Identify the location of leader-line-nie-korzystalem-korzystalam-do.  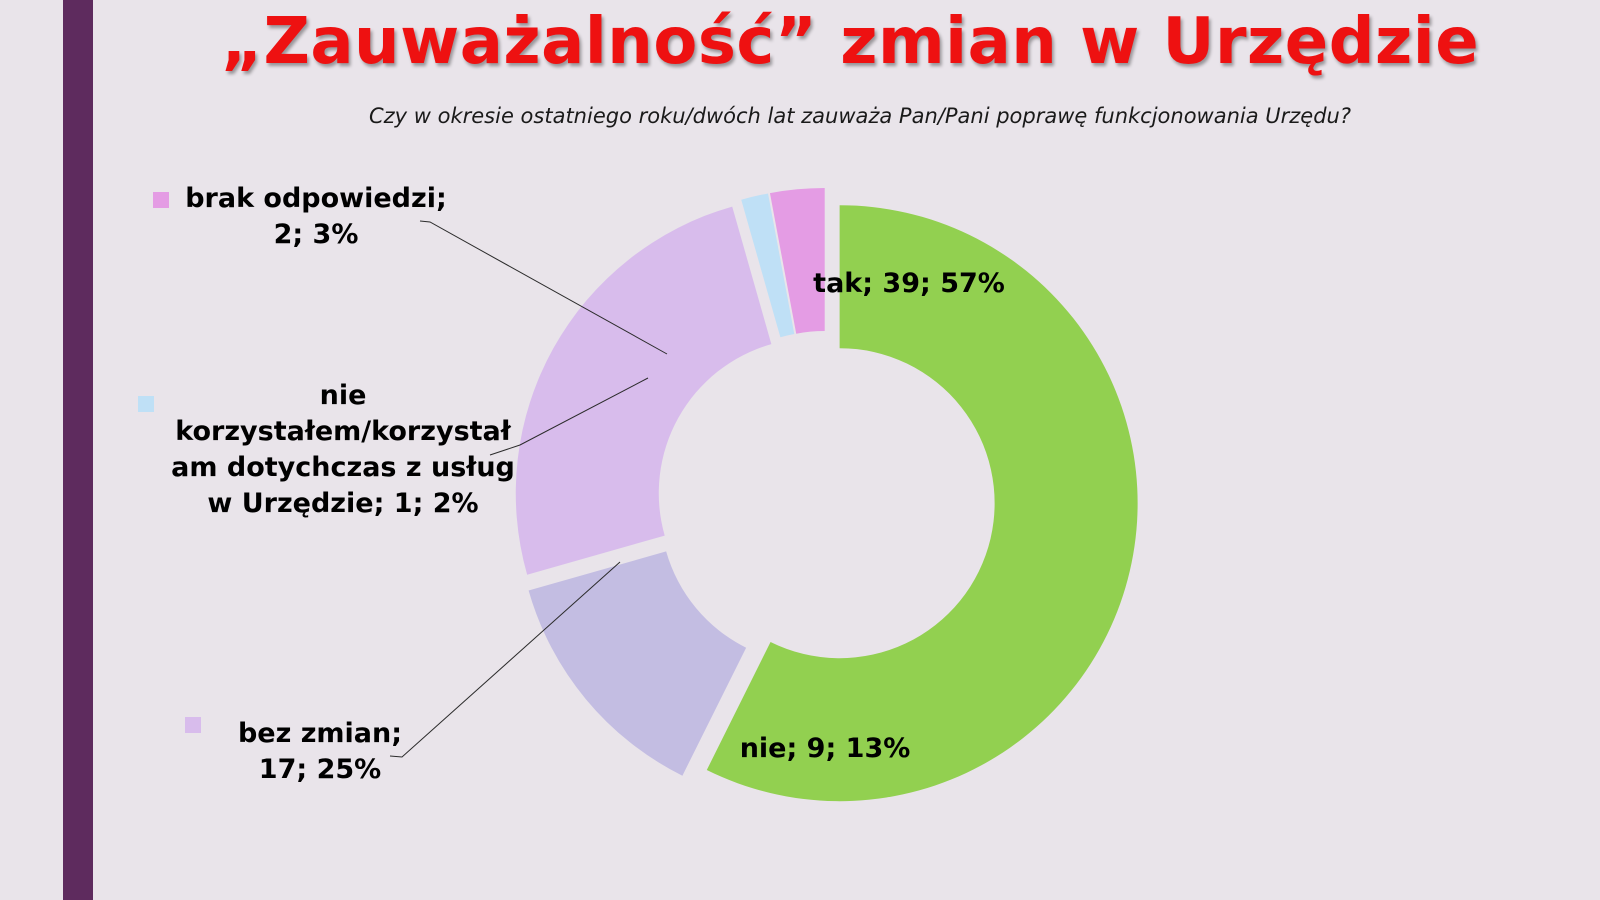
(569, 416).